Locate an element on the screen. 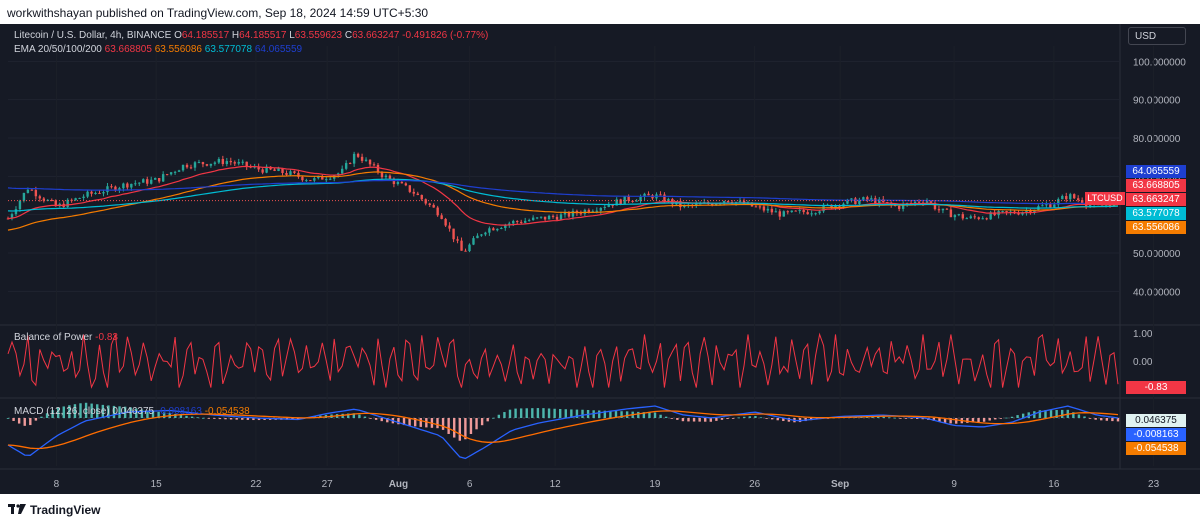 The width and height of the screenshot is (1200, 524). symbol-tag: LTCUSD is located at coordinates (1105, 198).